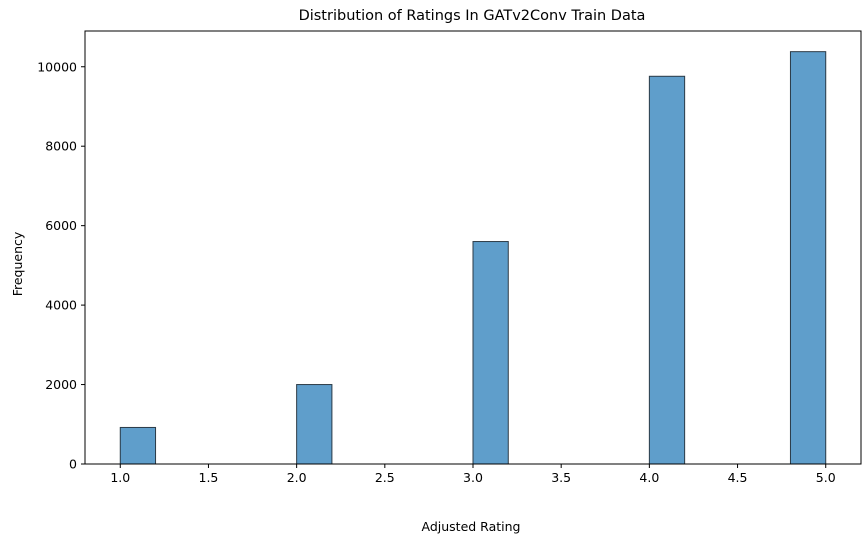 The height and width of the screenshot is (545, 868). I want to click on y-tick-label: 10000, so click(57, 66).